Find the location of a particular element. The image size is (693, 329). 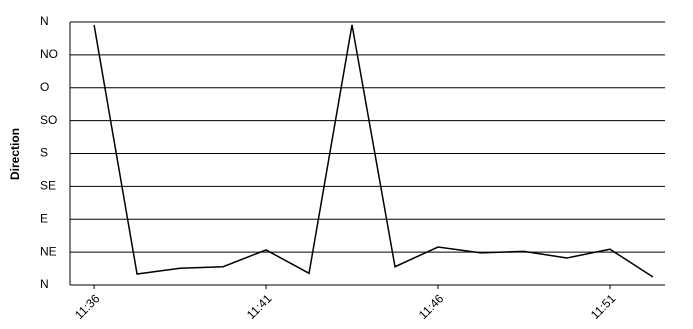

x-tick-label: 11:41 is located at coordinates (259, 306).